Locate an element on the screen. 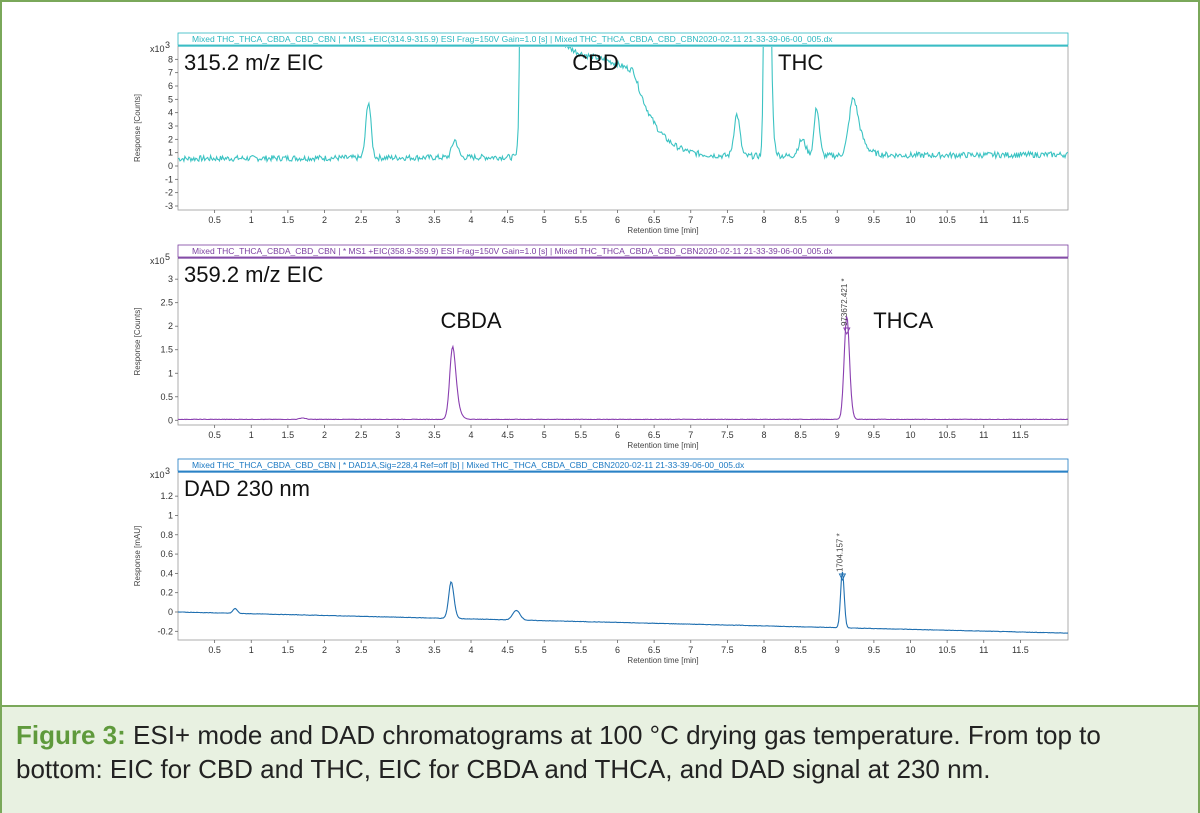 Image resolution: width=1200 pixels, height=813 pixels. x-tick-label: 9 is located at coordinates (837, 650).